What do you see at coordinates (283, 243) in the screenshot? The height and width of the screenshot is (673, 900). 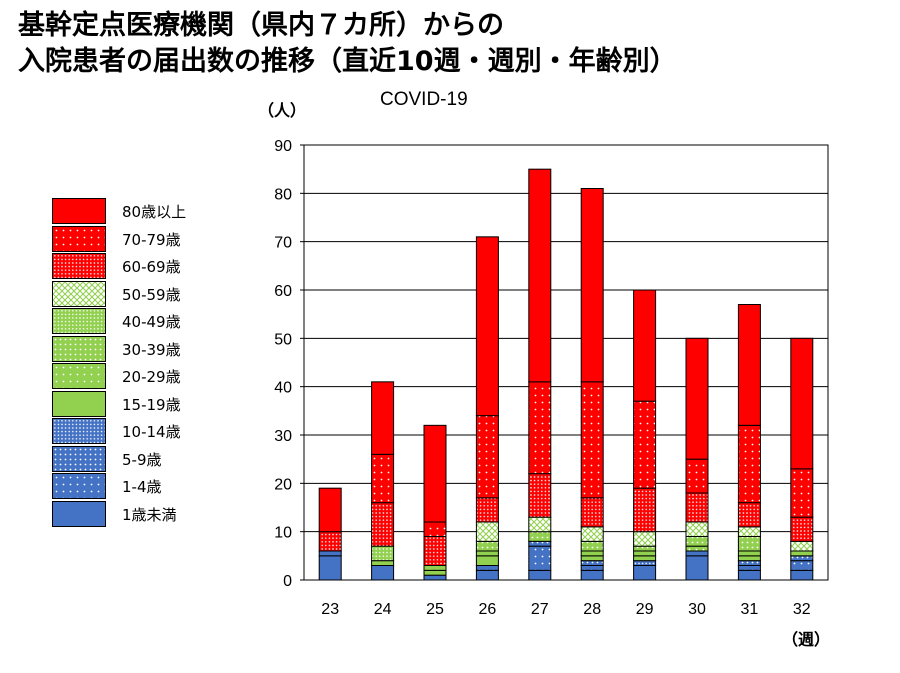 I see `y-tick-label: 70` at bounding box center [283, 243].